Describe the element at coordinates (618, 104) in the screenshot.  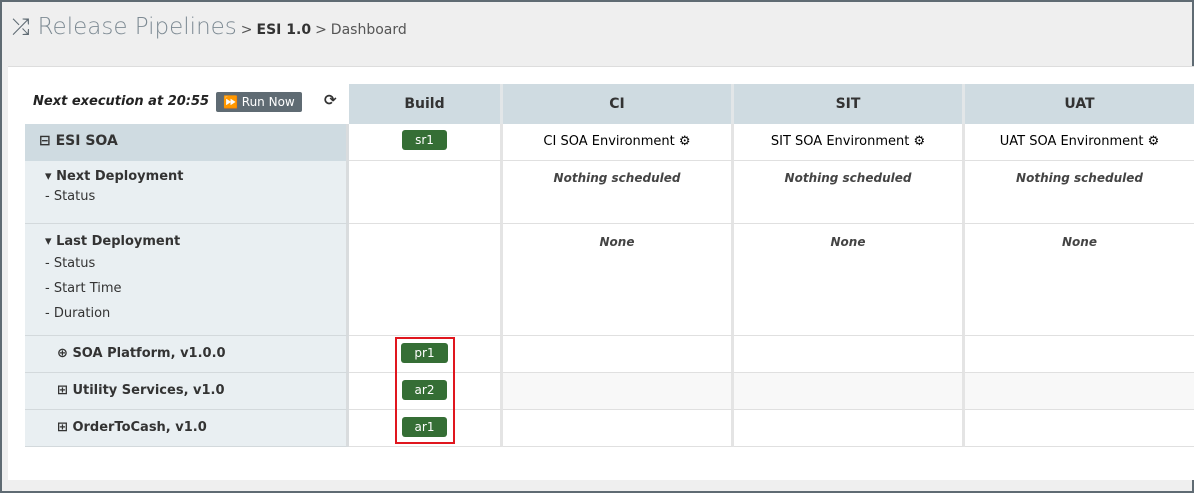
I see `column-ci: CI` at that location.